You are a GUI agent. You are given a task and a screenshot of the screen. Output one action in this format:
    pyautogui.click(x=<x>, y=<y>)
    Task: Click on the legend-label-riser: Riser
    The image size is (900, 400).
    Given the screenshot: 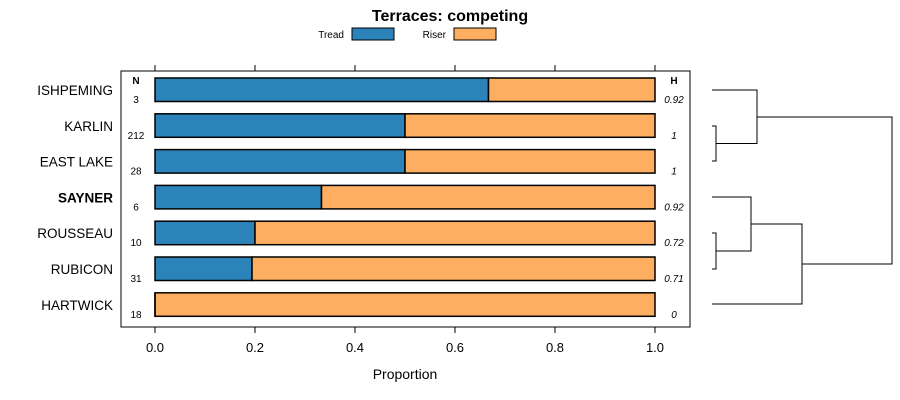 What is the action you would take?
    pyautogui.click(x=435, y=35)
    